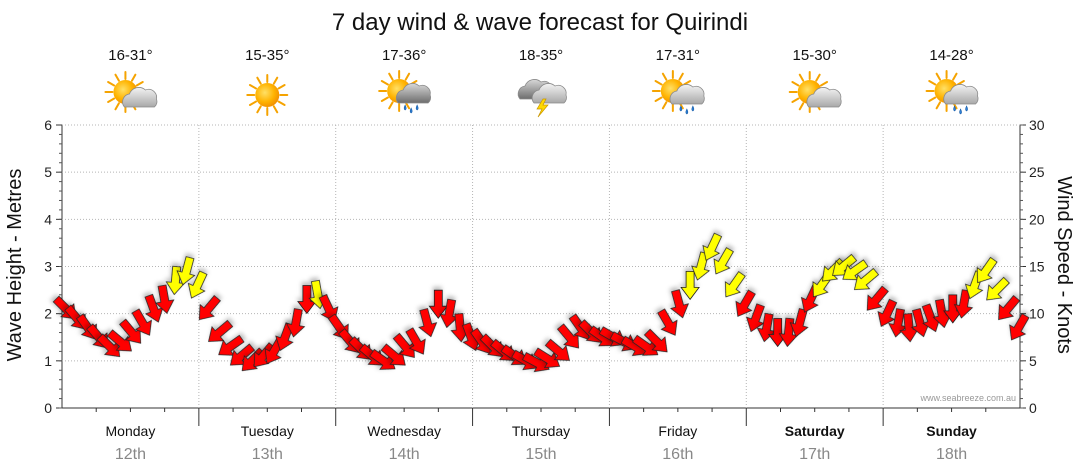 The image size is (1080, 475). Describe the element at coordinates (15, 265) in the screenshot. I see `left-axis-title: Wave Height - Metres` at that location.